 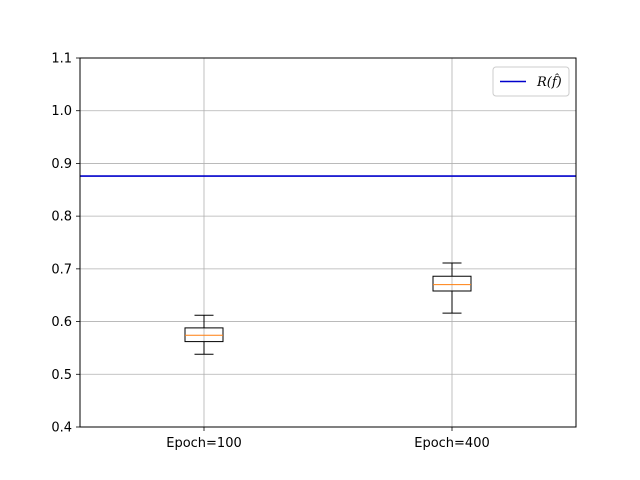 I want to click on y-tick-label: 0.6, so click(x=61, y=322).